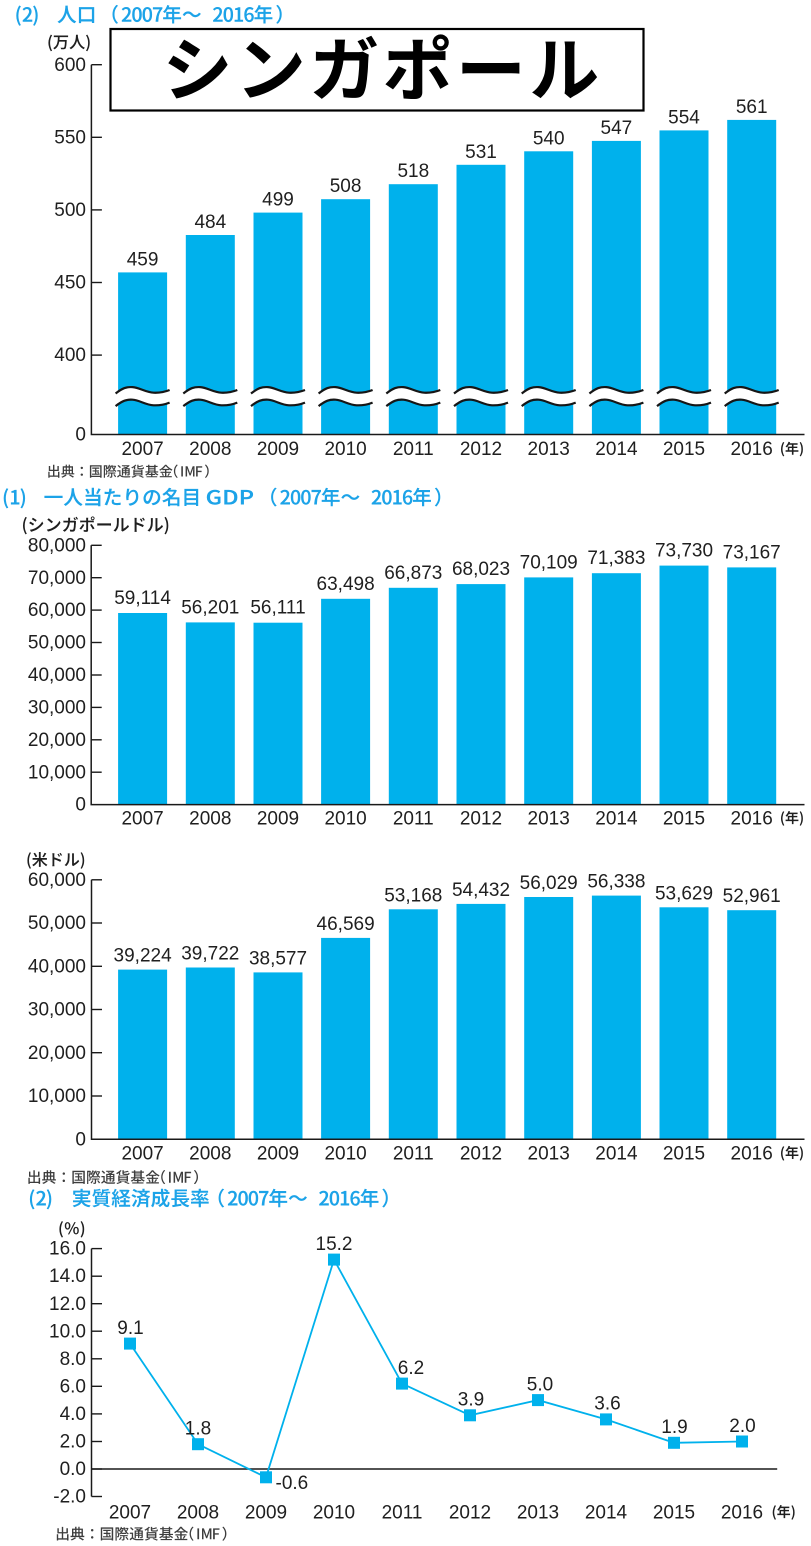 Image resolution: width=811 pixels, height=1546 pixels. I want to click on svg-text: 63,498, so click(346, 584).